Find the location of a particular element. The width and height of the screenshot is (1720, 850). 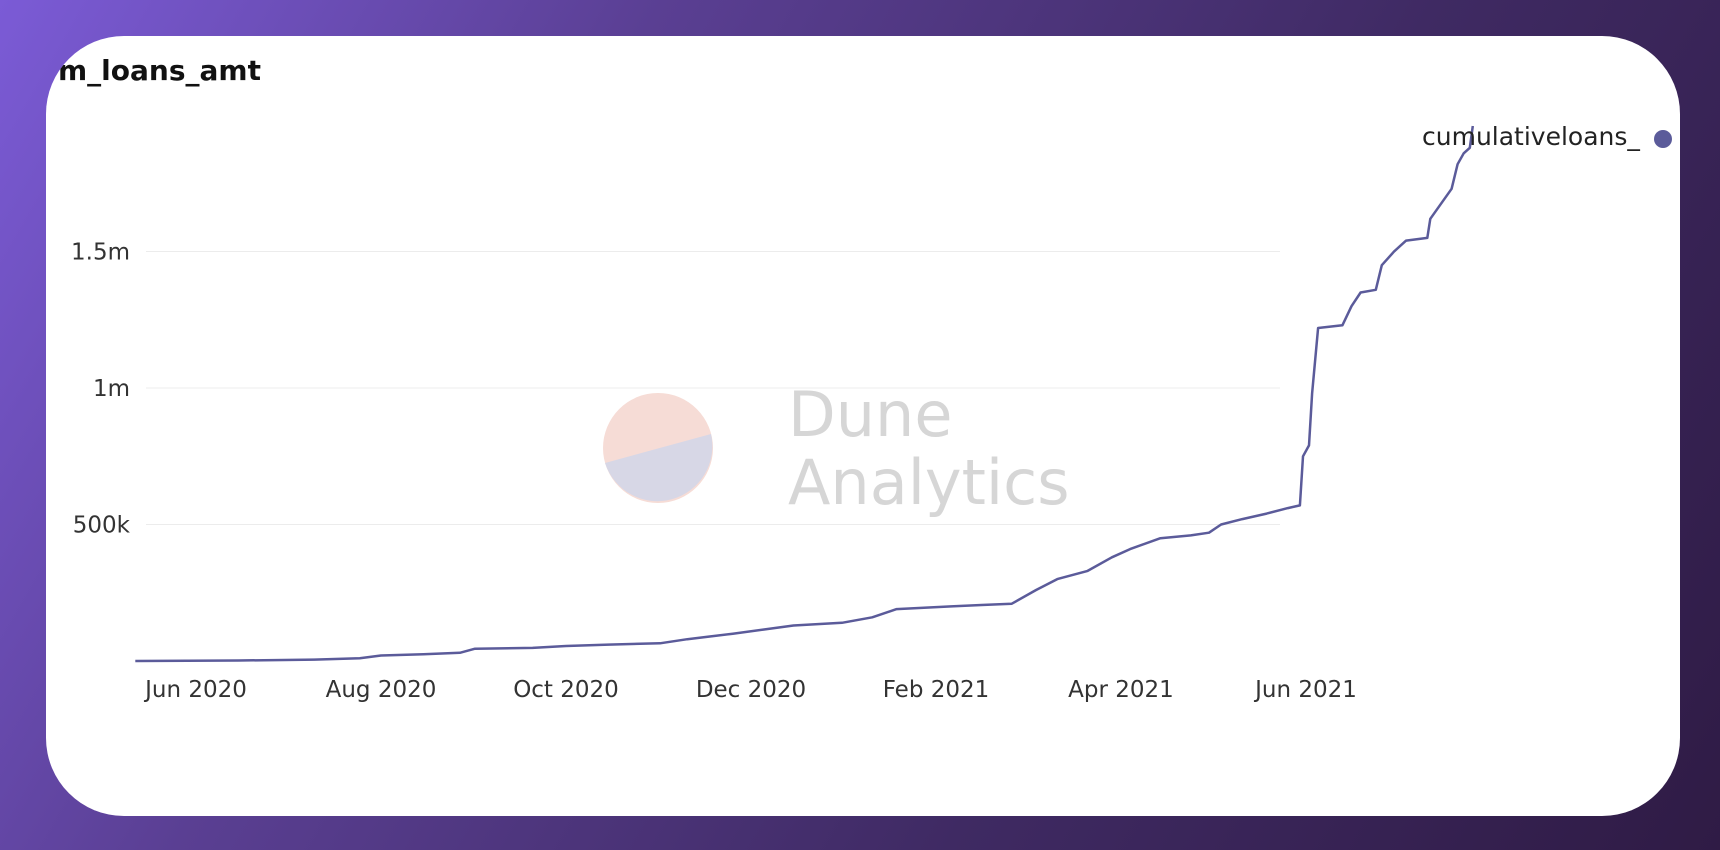

legend-dot-icon is located at coordinates (1663, 139).